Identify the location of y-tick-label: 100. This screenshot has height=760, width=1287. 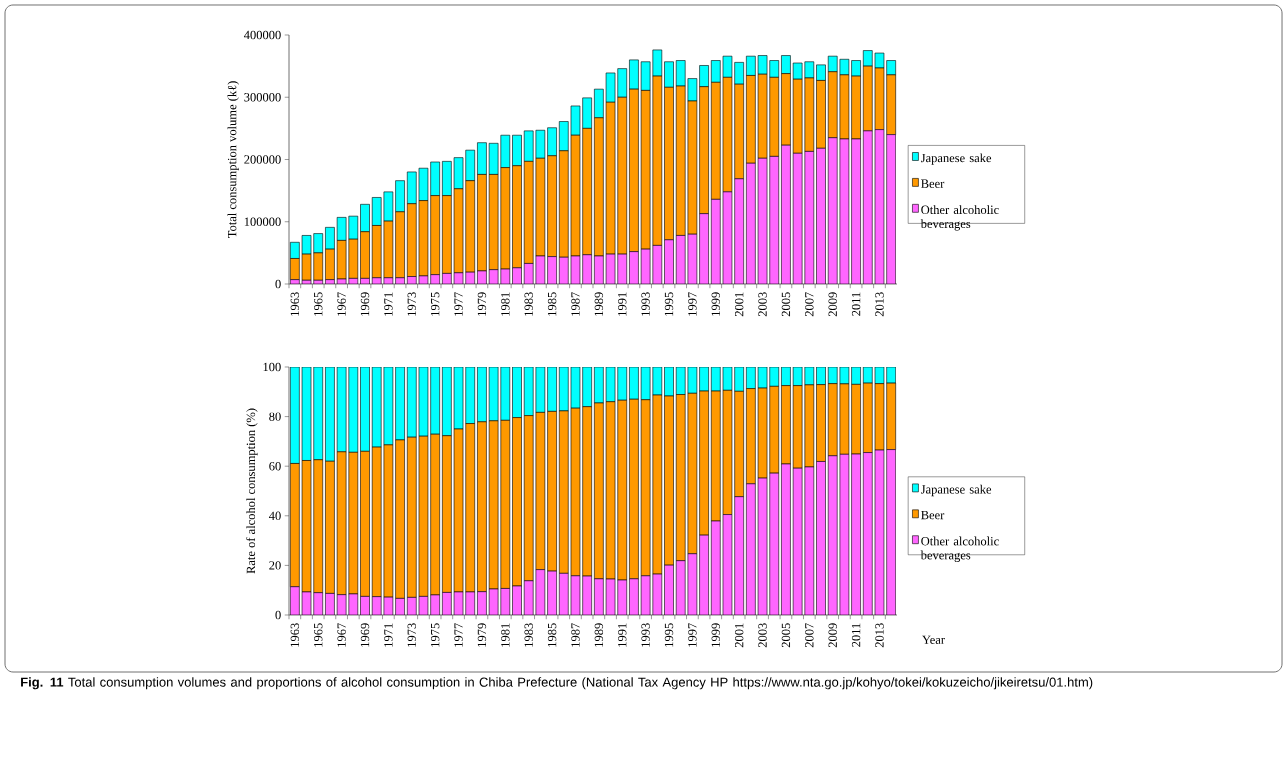
(272, 367).